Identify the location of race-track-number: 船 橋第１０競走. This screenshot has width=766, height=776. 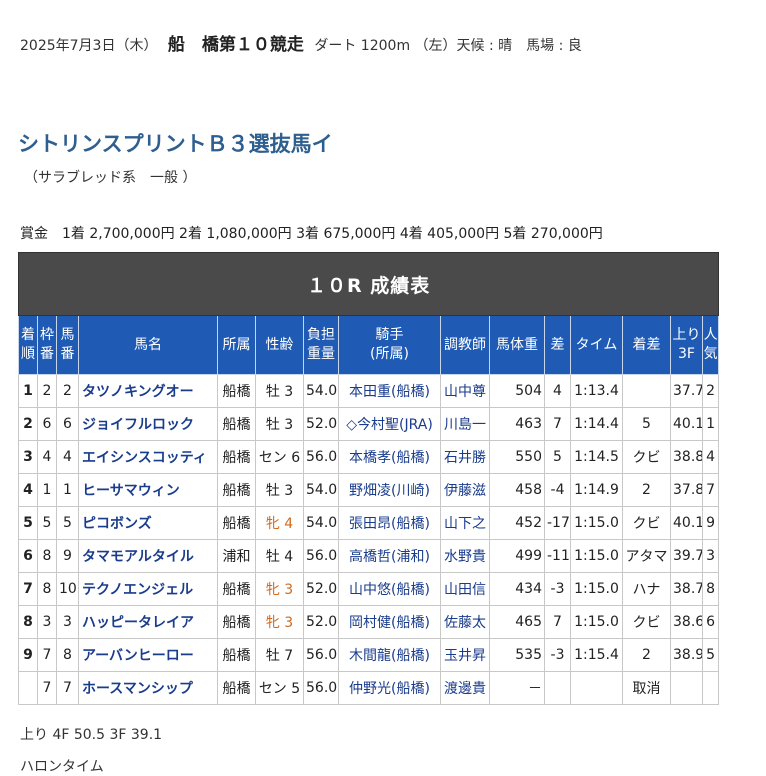
(235, 45).